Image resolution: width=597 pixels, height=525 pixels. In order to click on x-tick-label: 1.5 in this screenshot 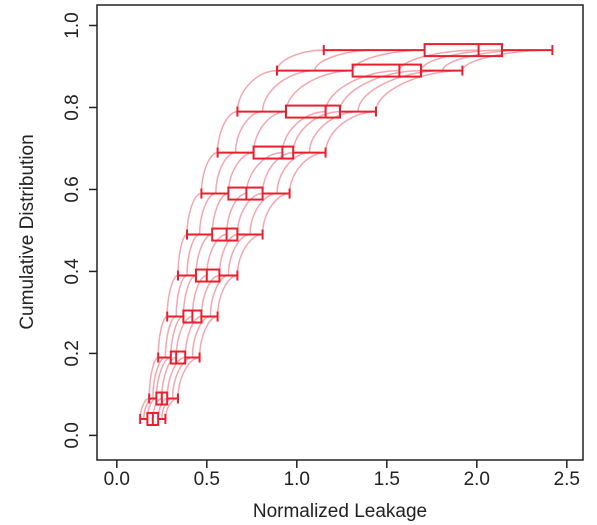, I will do `click(387, 479)`.